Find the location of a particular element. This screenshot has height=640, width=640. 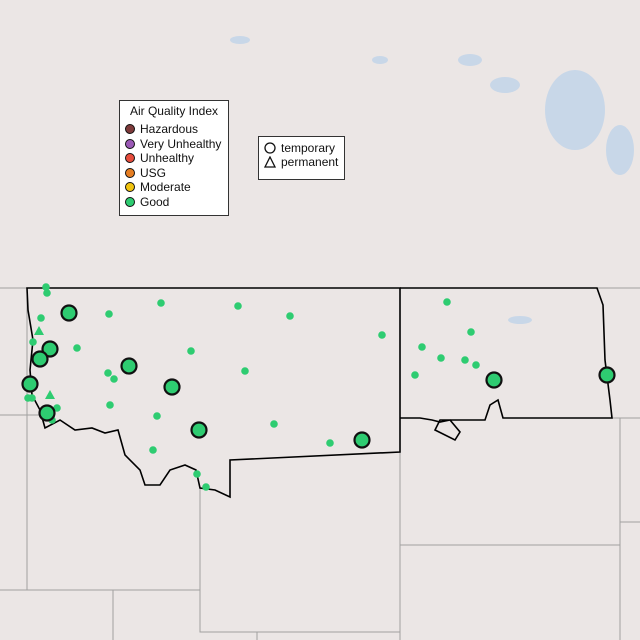

legend-permanent: permanent is located at coordinates (301, 161).